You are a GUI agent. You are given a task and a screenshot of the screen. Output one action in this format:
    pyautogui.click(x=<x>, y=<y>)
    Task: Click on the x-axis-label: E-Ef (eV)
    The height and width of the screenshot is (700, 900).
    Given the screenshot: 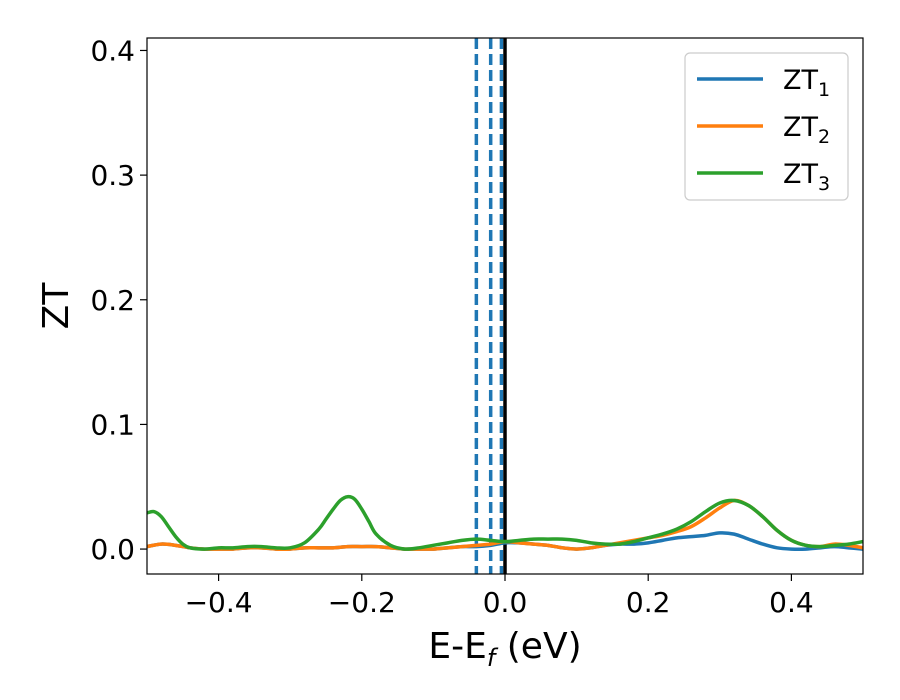 What is the action you would take?
    pyautogui.click(x=504, y=649)
    